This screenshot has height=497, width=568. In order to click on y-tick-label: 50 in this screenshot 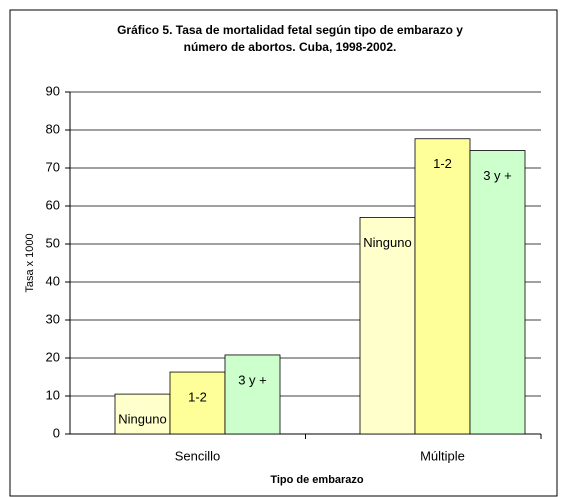, I will do `click(53, 242)`.